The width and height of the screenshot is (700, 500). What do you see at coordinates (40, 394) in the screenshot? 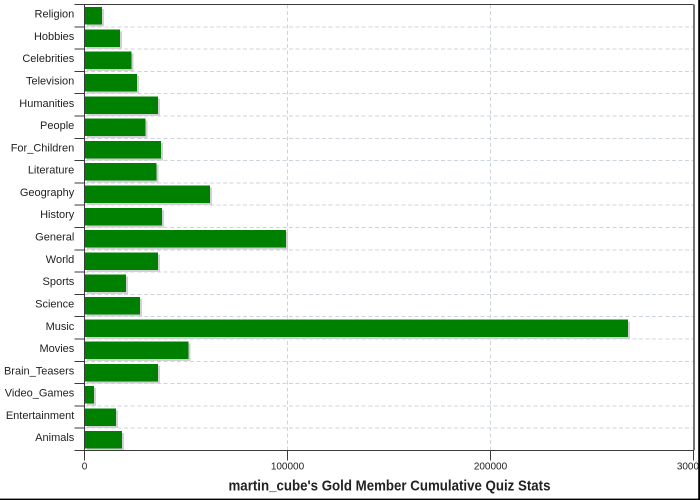
I see `svg-text: Video_Games` at bounding box center [40, 394].